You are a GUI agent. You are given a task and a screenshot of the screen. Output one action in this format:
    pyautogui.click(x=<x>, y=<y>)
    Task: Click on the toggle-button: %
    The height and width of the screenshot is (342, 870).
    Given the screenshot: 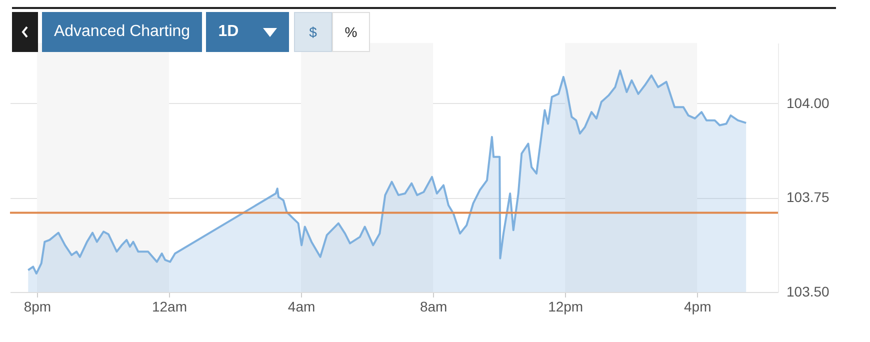 What is the action you would take?
    pyautogui.click(x=351, y=32)
    